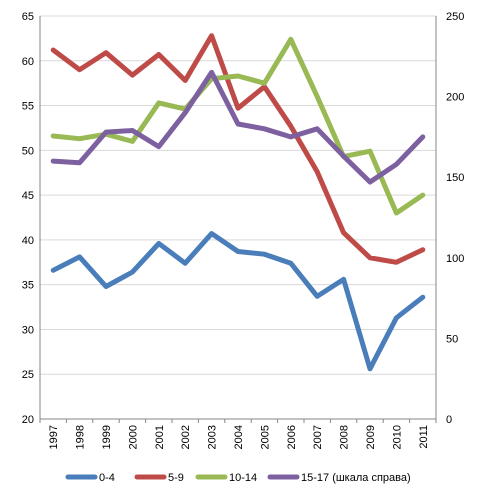  I want to click on right-tick-label: 100, so click(455, 259).